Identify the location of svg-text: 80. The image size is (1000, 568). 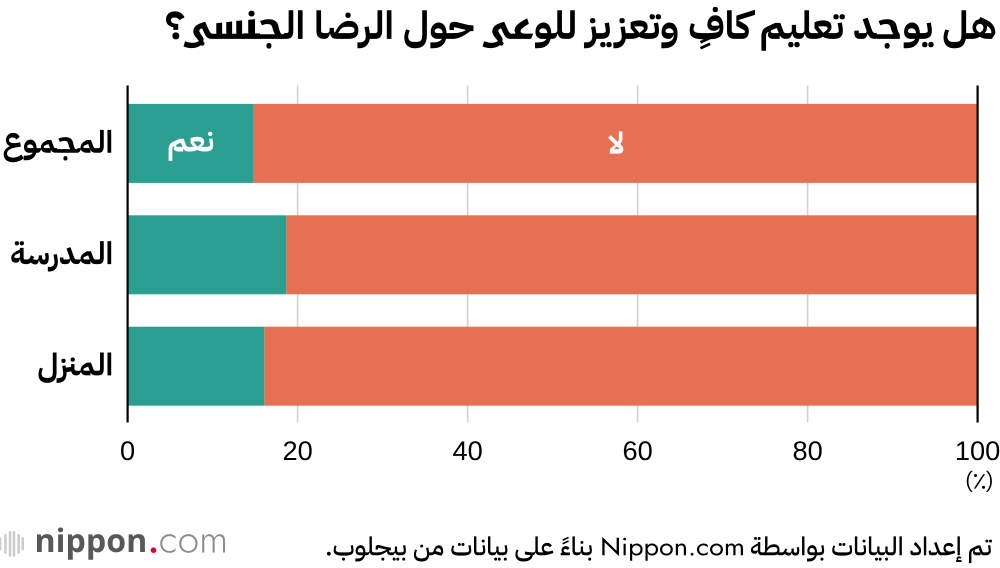
(807, 450).